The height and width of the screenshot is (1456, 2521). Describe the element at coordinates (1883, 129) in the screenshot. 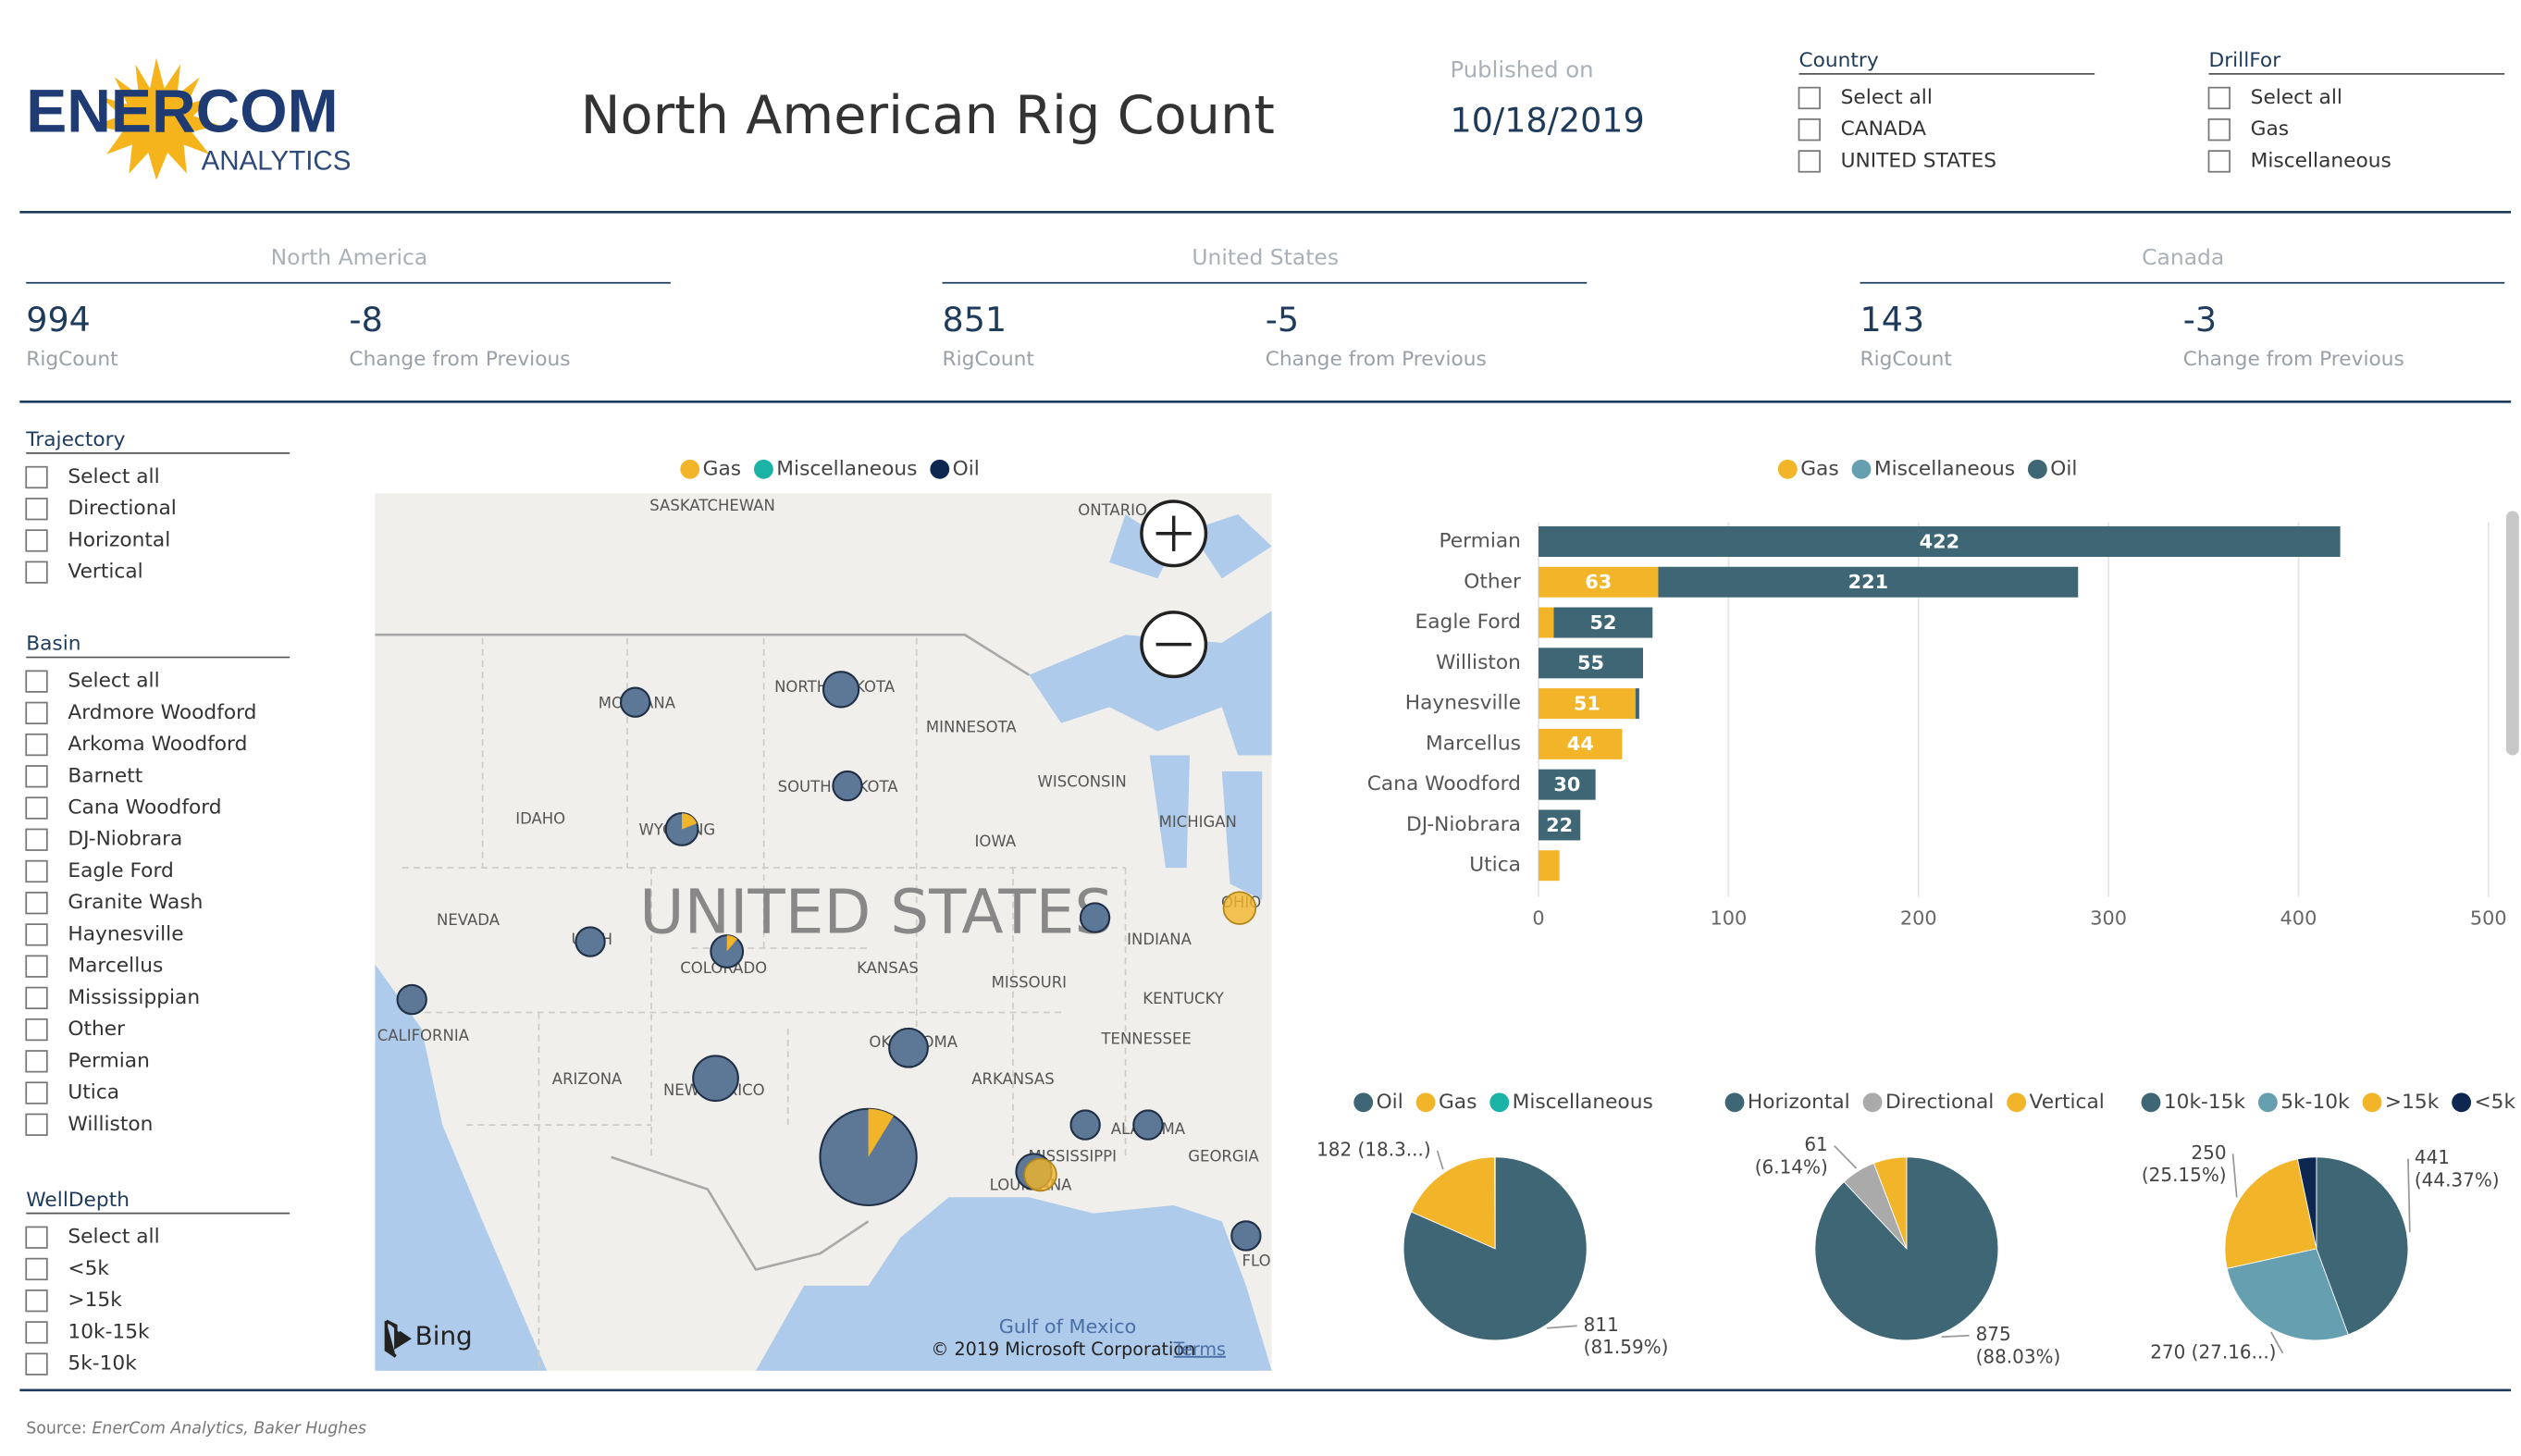

I see `slicer-item: CANADA` at that location.